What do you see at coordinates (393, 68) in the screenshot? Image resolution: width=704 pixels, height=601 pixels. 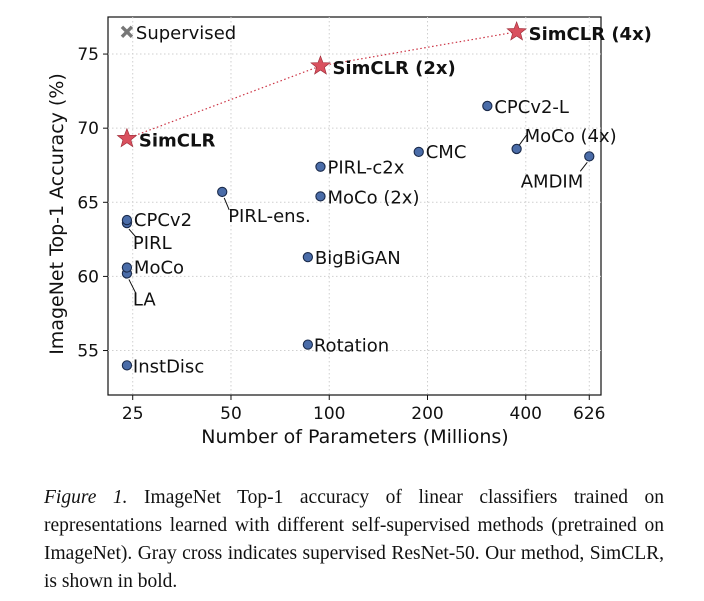 I see `point-label-simclr-2x: SimCLR (2x)` at bounding box center [393, 68].